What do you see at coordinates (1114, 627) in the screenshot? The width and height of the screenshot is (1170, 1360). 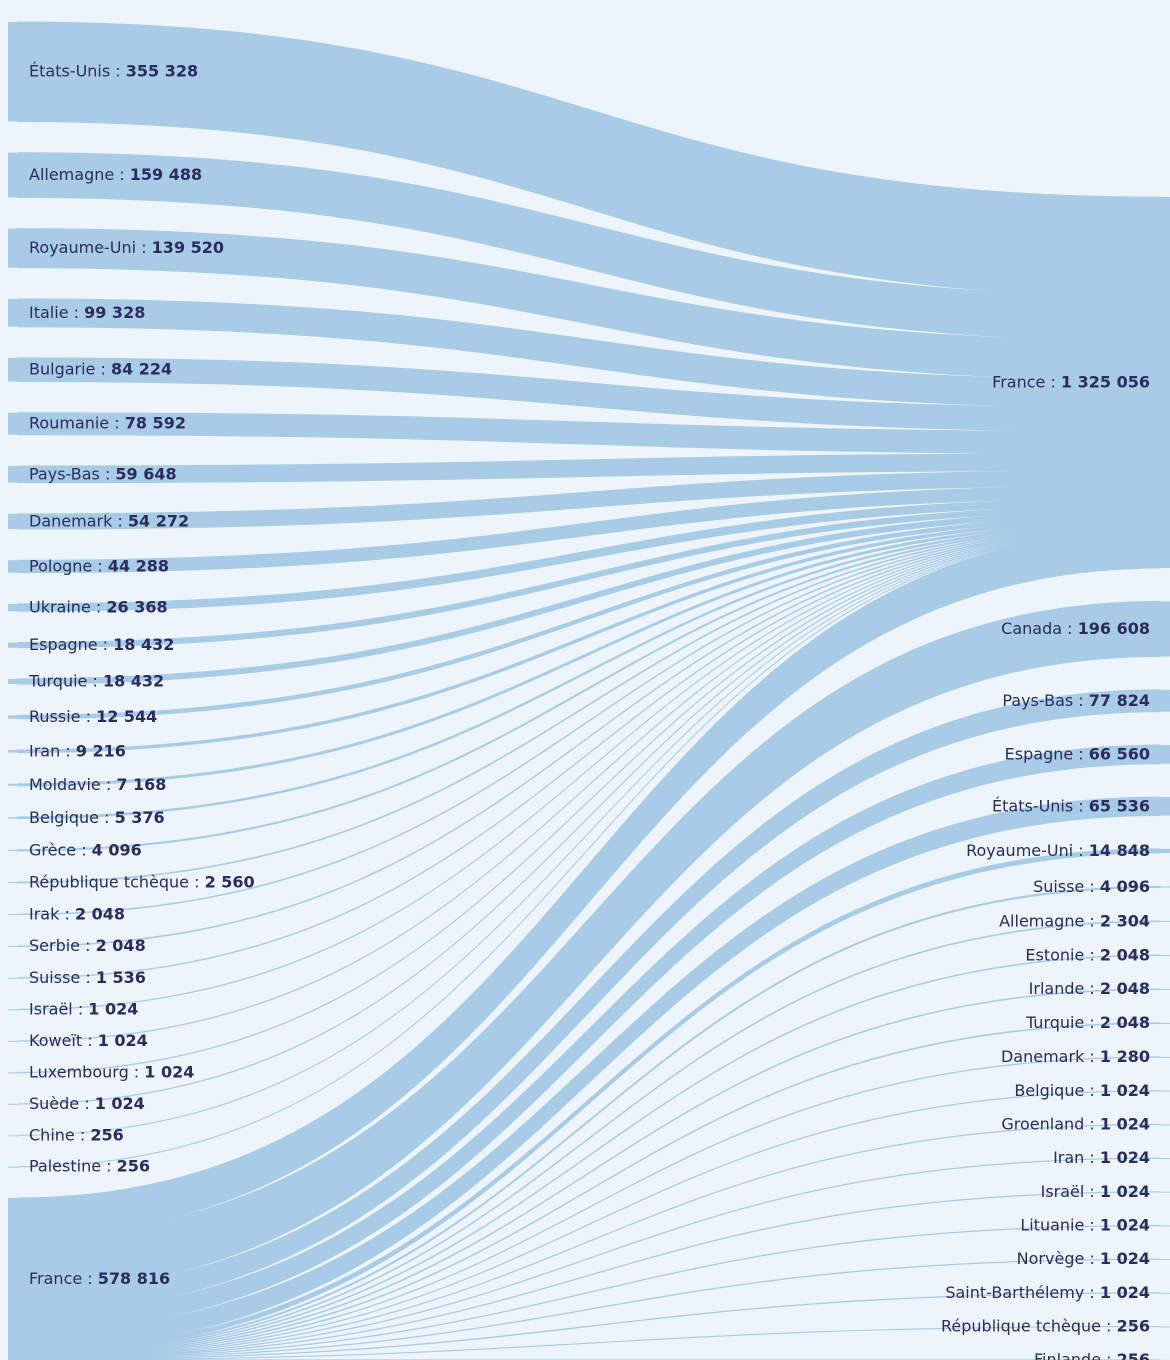 I see `node-value: 196 608` at bounding box center [1114, 627].